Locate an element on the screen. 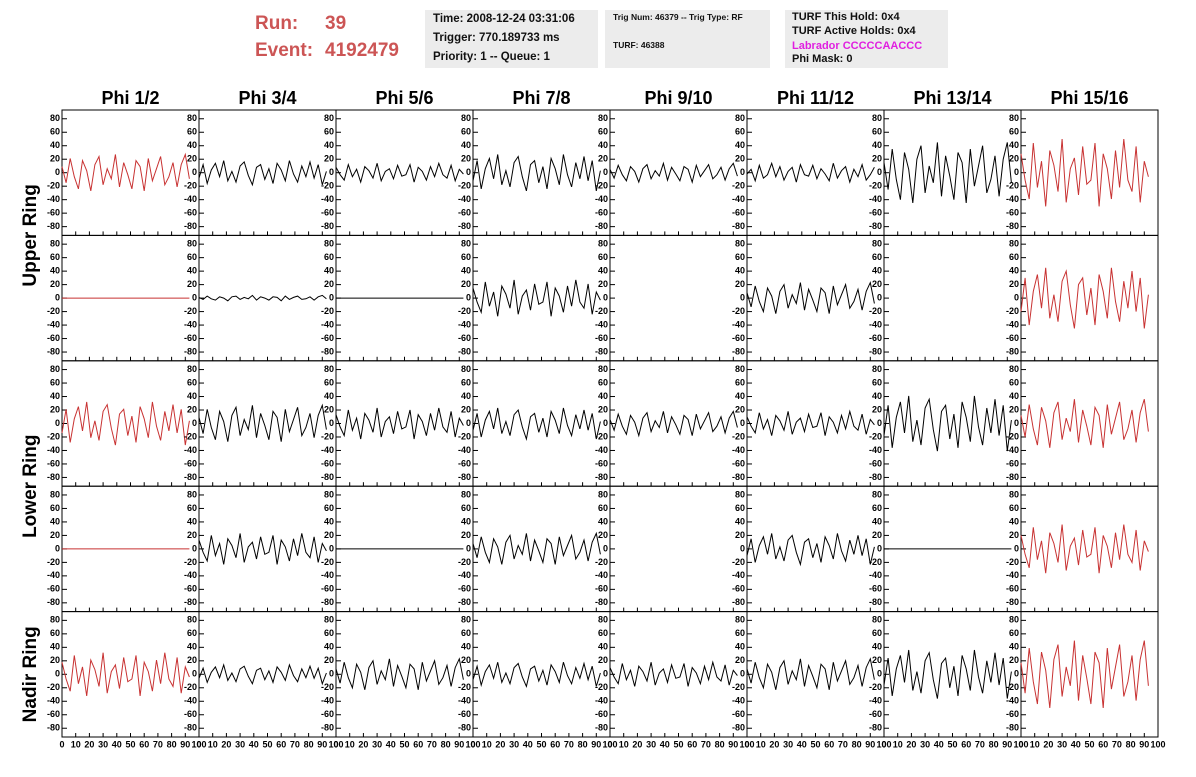 This screenshot has height=777, width=1196. info-text: Trigger: 770.189733 ms is located at coordinates (496, 38).